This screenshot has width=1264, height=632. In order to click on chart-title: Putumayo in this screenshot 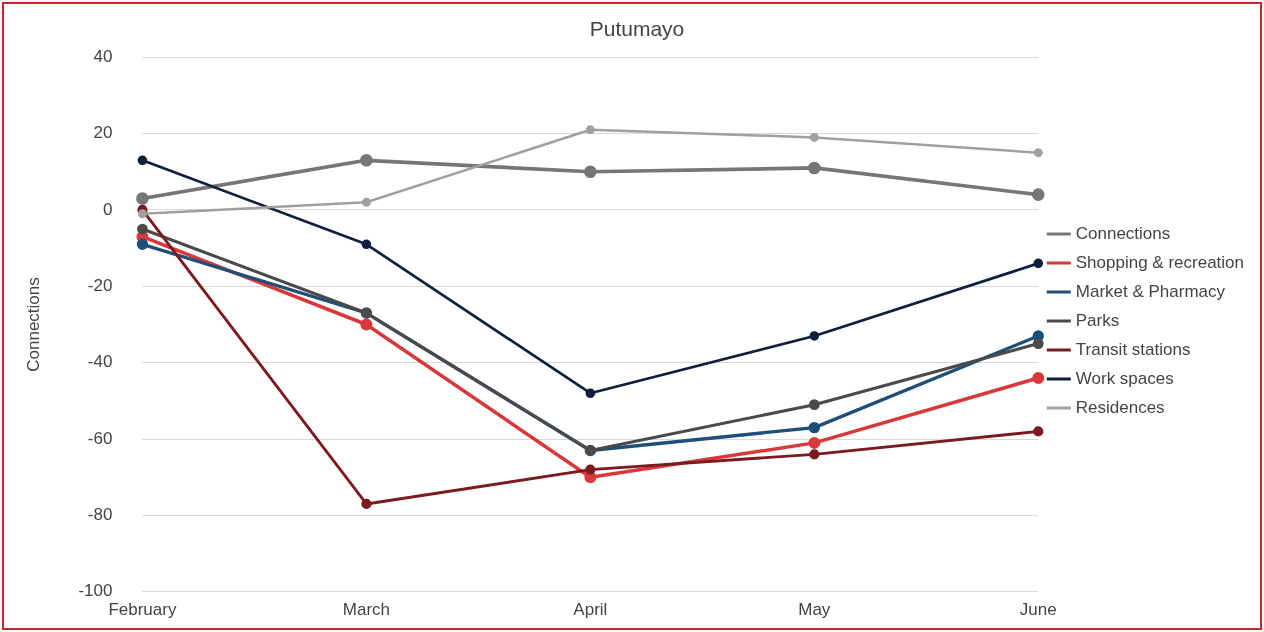, I will do `click(637, 29)`.